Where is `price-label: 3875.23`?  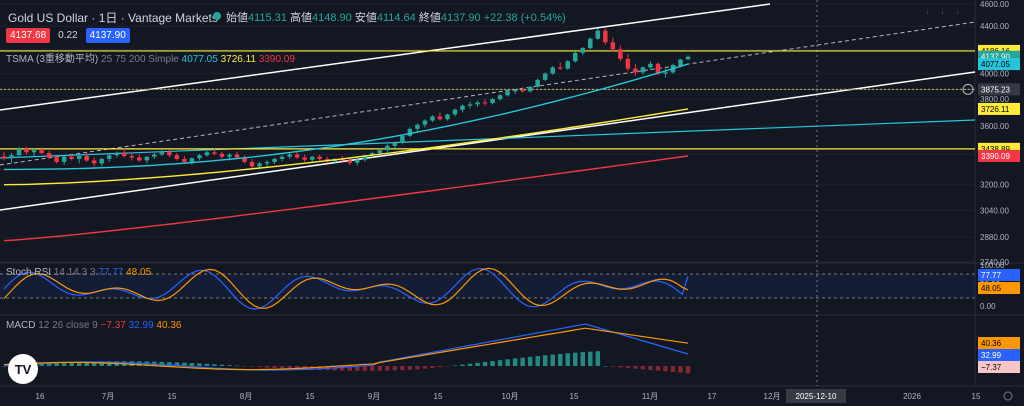 price-label: 3875.23 is located at coordinates (995, 89).